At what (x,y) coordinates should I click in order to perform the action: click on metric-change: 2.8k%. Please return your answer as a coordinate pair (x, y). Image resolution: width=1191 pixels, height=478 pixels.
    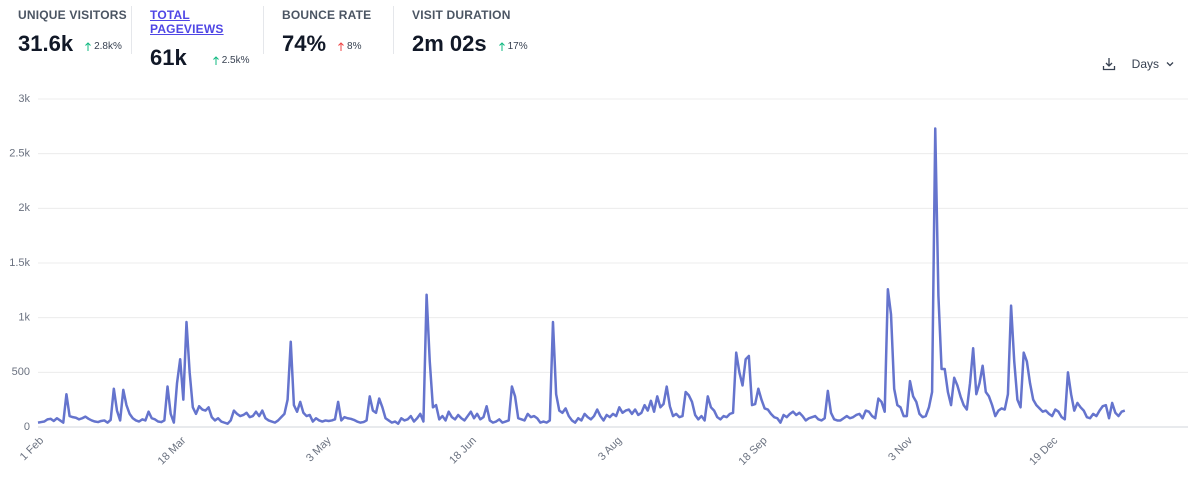
    Looking at the image, I should click on (108, 46).